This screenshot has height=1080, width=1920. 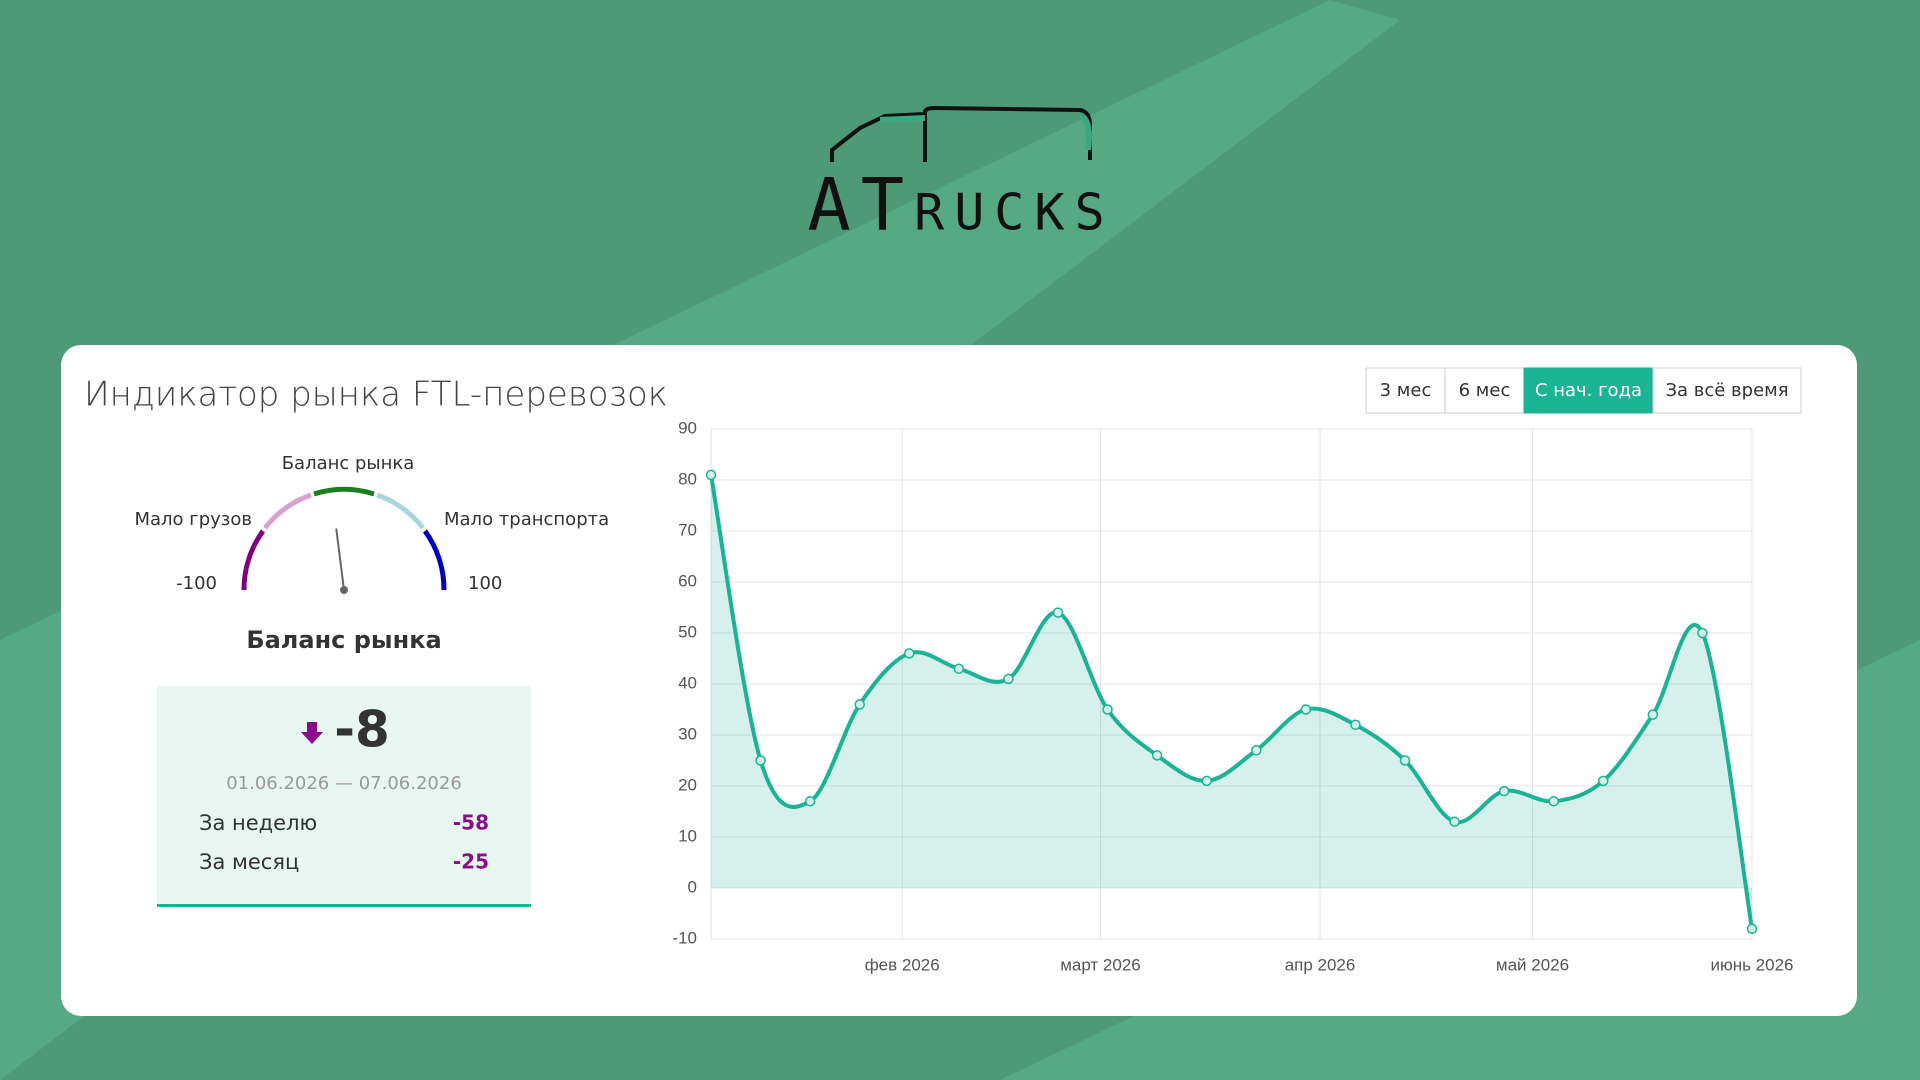 I want to click on indicator-border, so click(x=344, y=905).